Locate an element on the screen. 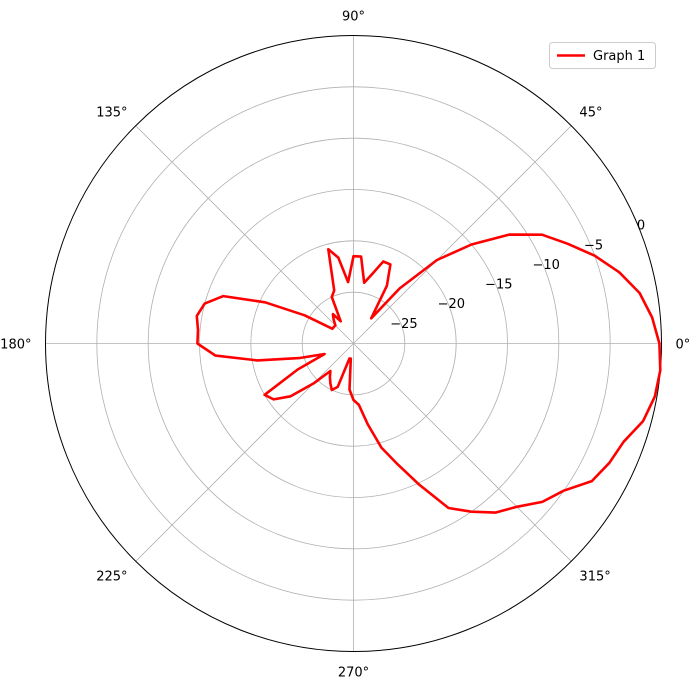 This screenshot has width=699, height=688. theta-tick-label: 135° is located at coordinates (111, 113).